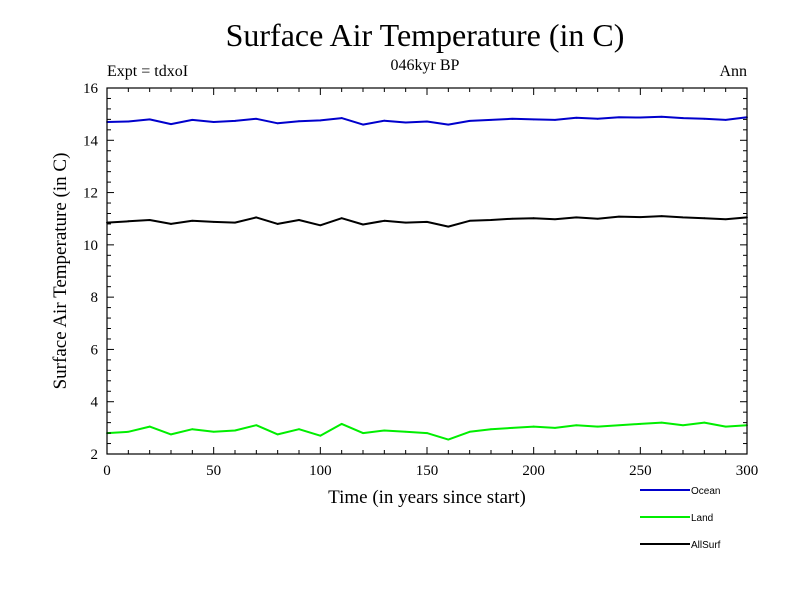  Describe the element at coordinates (425, 65) in the screenshot. I see `chart-subtitle: 046kyr BP` at that location.